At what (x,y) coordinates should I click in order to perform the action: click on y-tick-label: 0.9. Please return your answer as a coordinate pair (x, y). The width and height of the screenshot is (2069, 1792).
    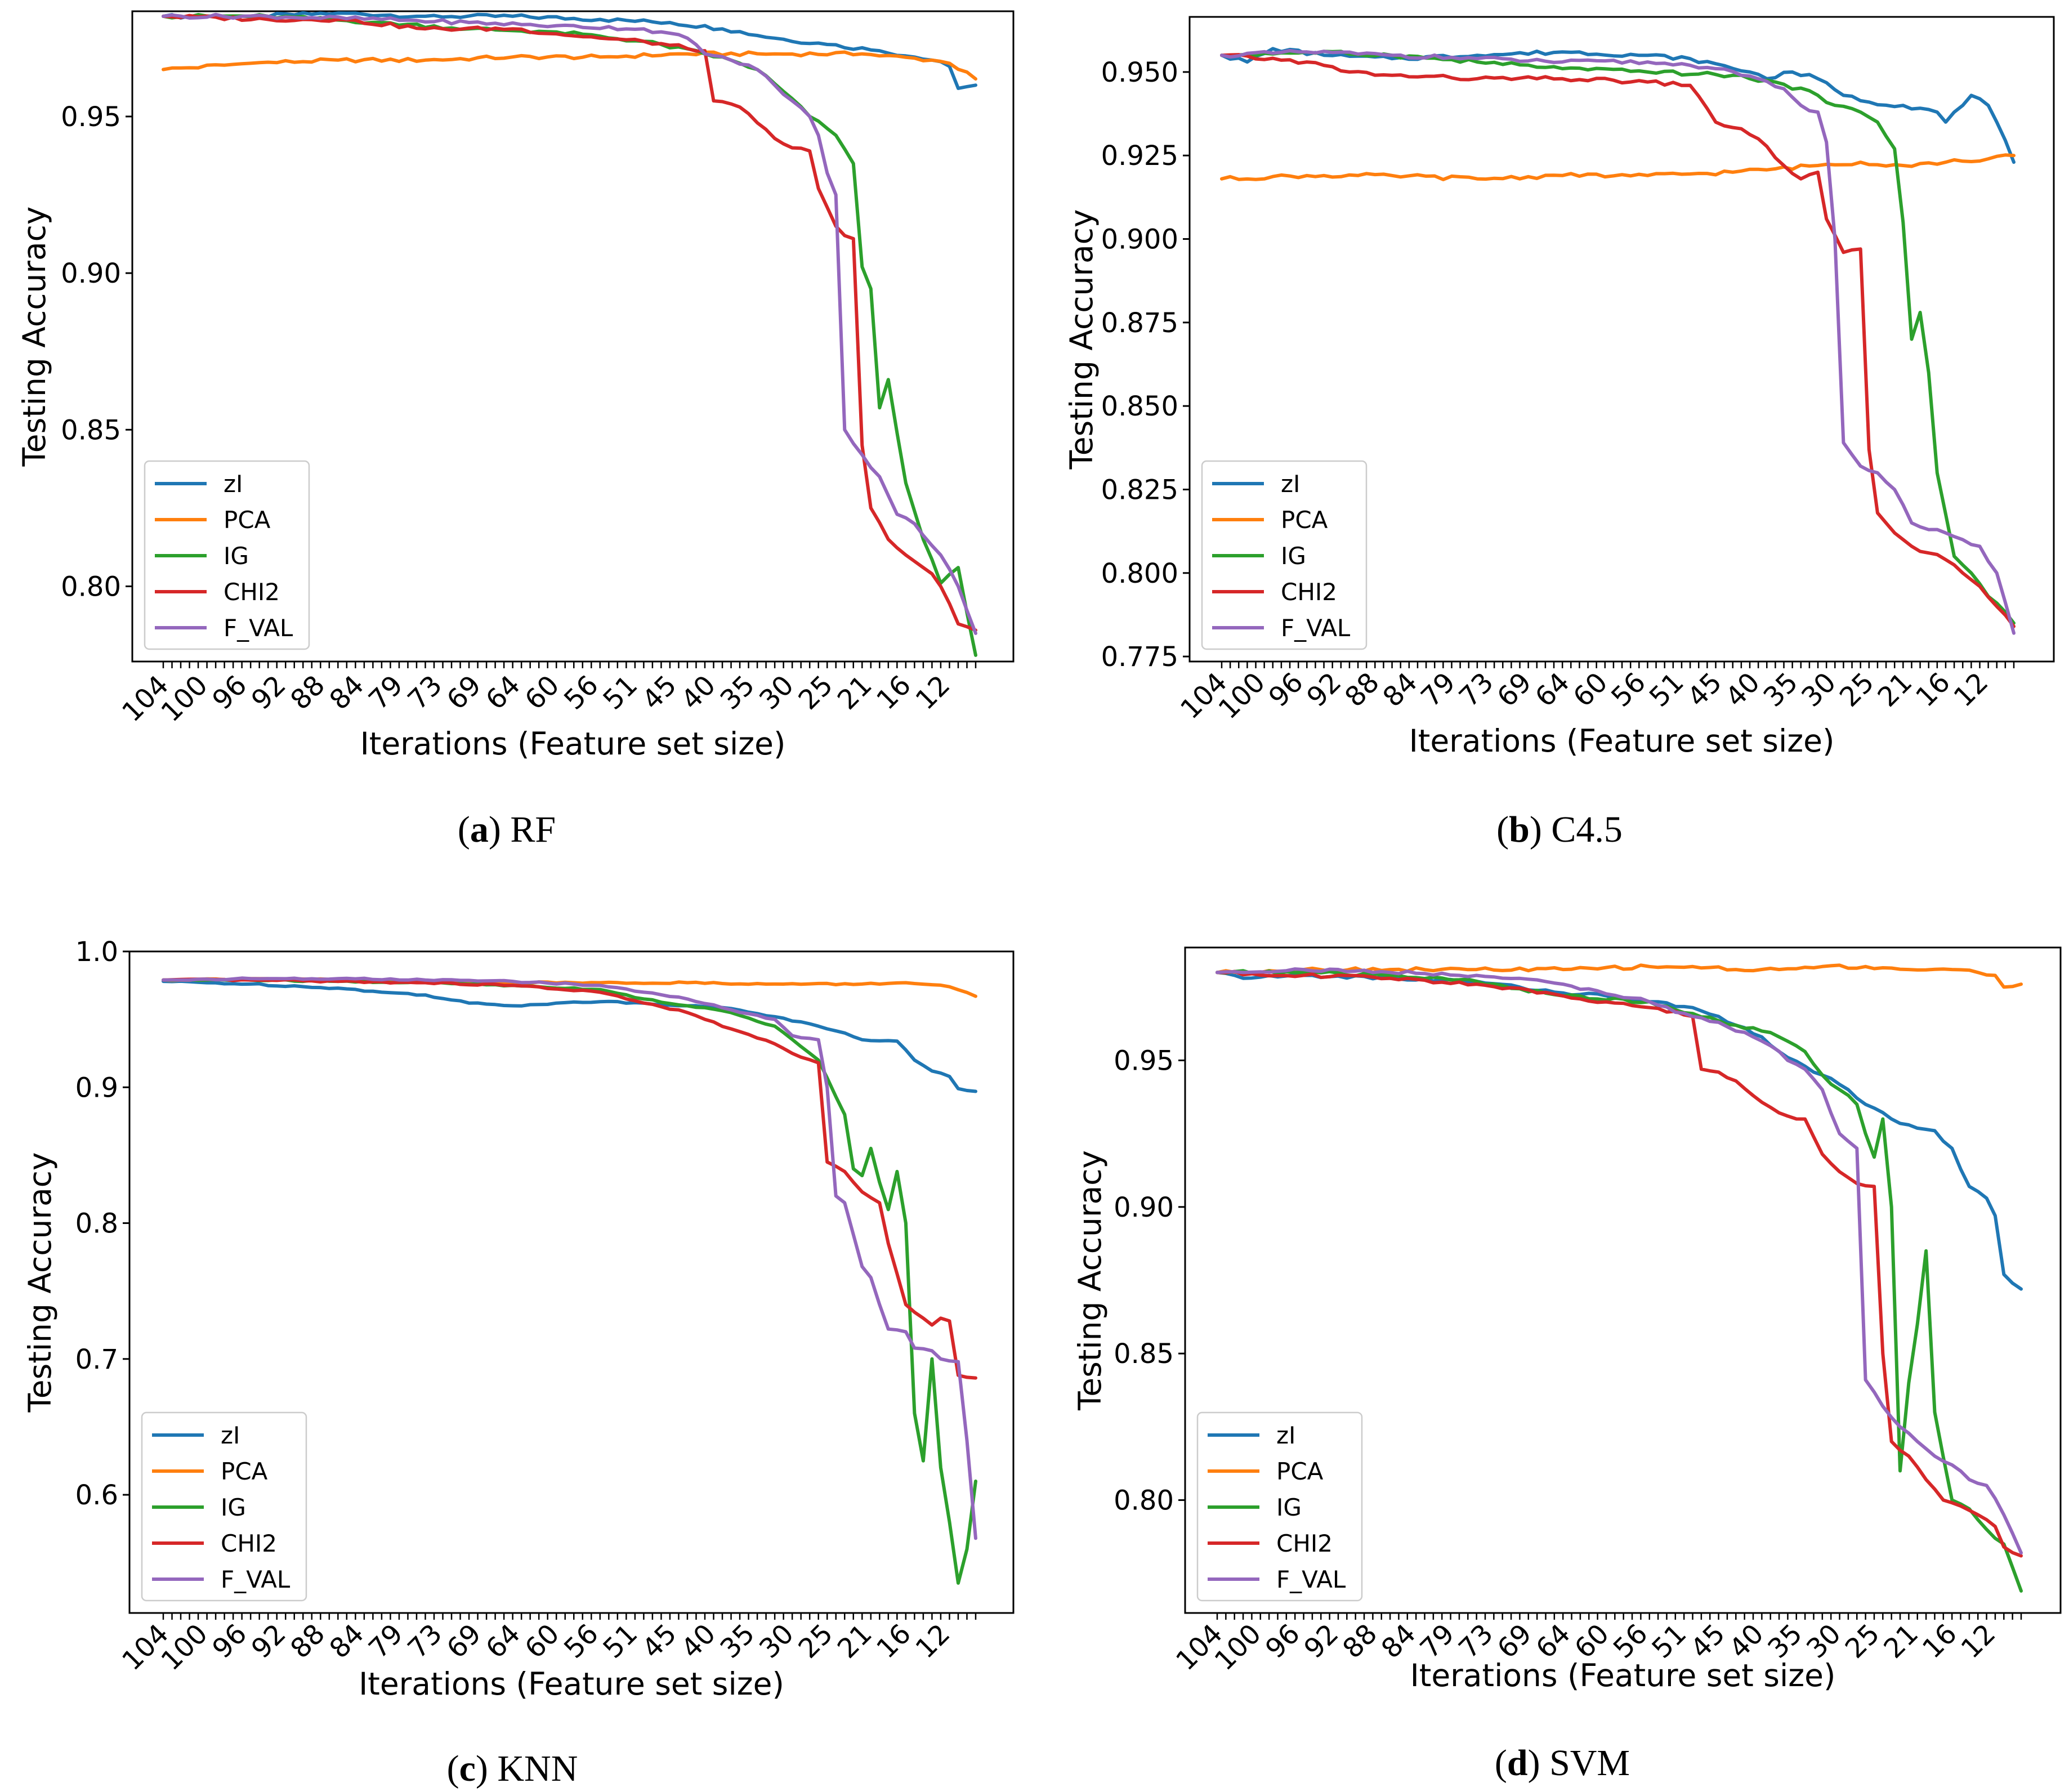
    Looking at the image, I should click on (97, 1088).